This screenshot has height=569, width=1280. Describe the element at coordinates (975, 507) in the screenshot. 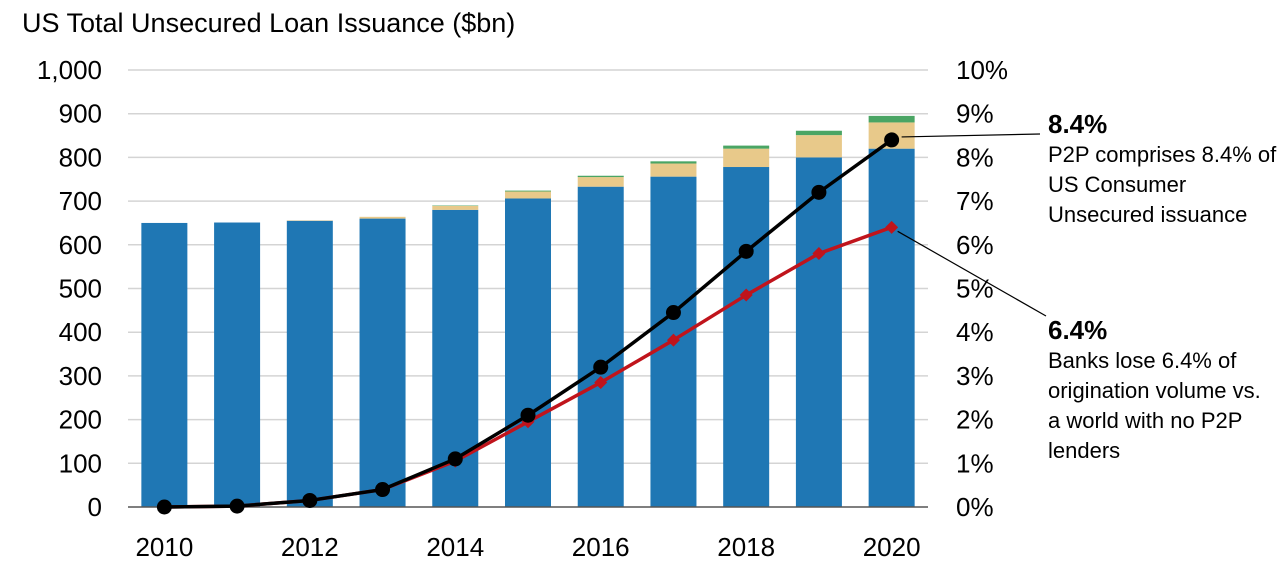

I see `right-axis-tick-label: 0%` at that location.